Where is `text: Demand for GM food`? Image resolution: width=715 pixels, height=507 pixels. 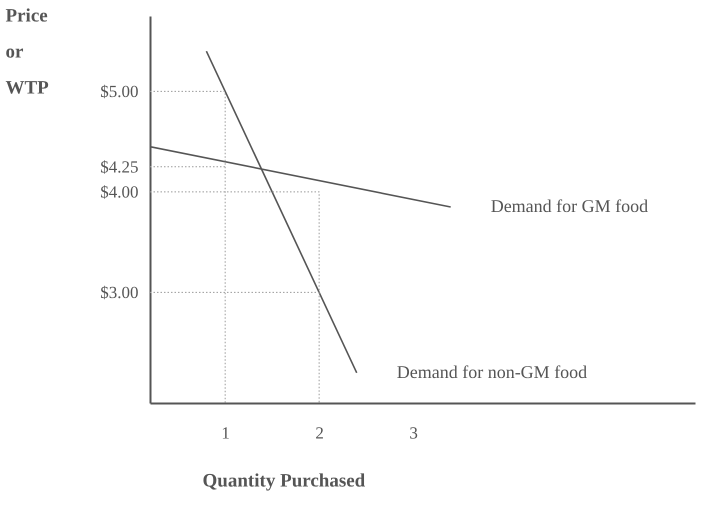
text: Demand for GM food is located at coordinates (569, 206).